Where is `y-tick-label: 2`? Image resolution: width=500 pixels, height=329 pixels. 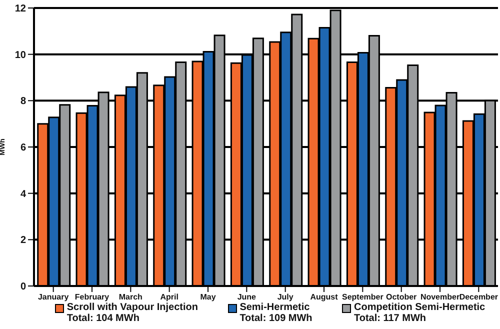
y-tick-label: 2 is located at coordinates (23, 240).